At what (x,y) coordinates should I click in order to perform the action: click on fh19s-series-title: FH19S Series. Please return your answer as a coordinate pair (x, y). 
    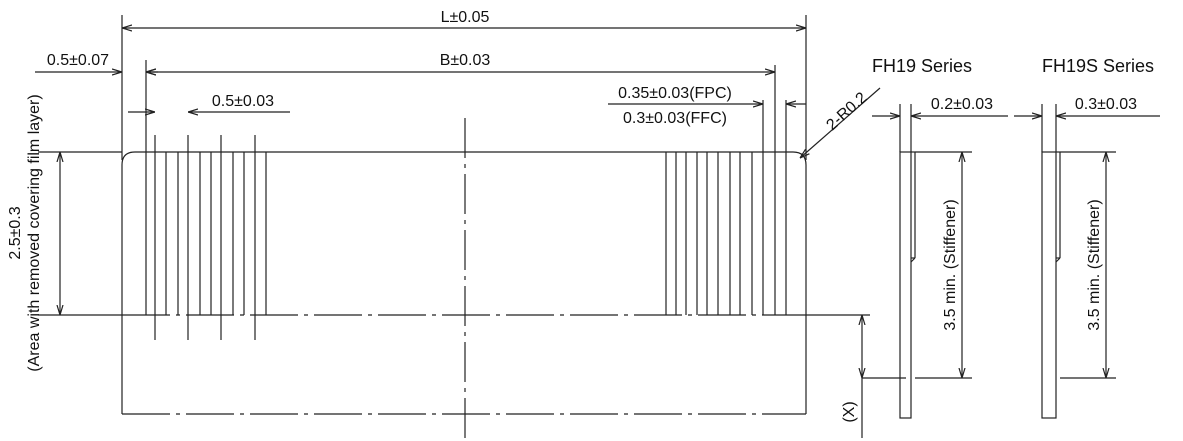
    Looking at the image, I should click on (1098, 66).